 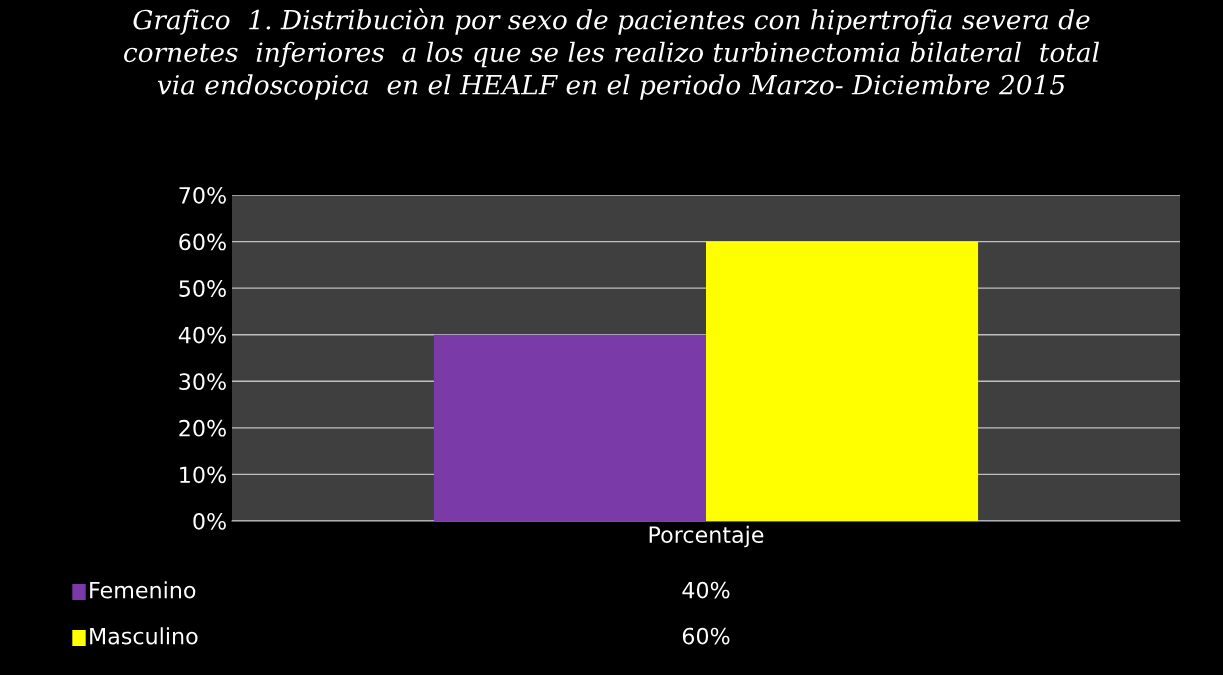 What do you see at coordinates (203, 475) in the screenshot?
I see `y-tick-label: 10%` at bounding box center [203, 475].